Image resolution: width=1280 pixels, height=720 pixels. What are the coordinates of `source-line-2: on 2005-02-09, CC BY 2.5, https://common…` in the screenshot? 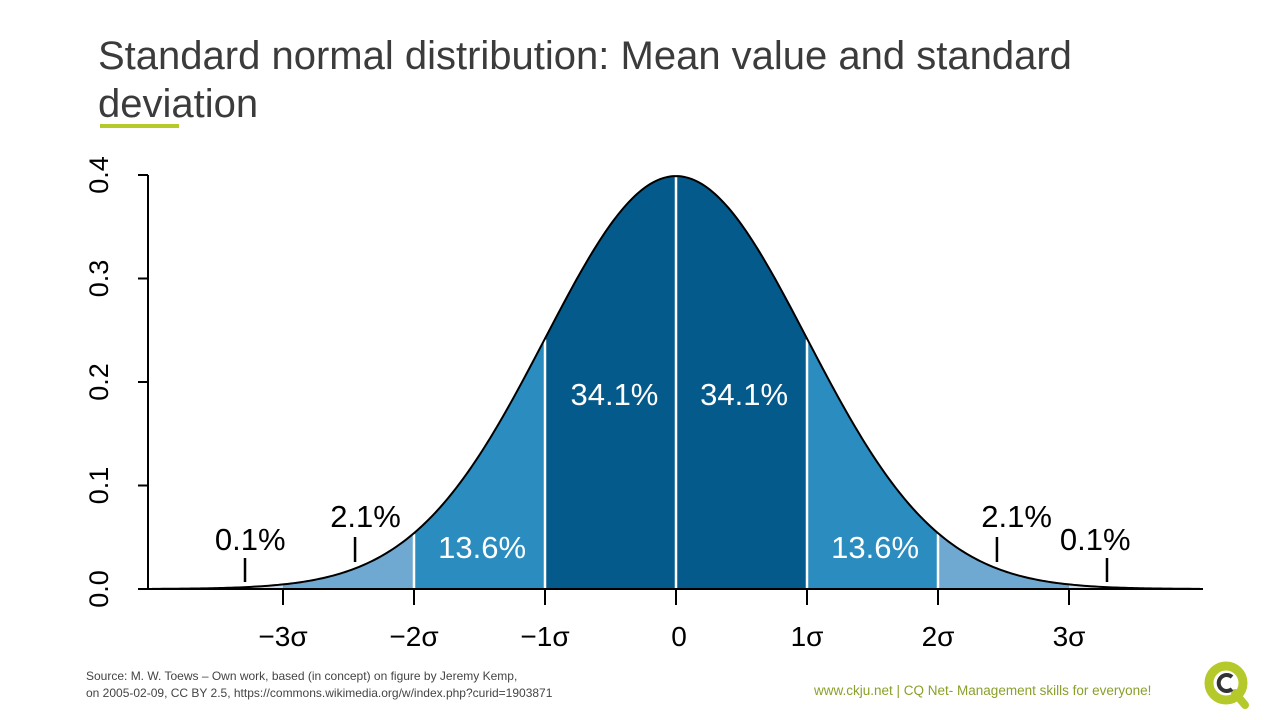 It's located at (319, 693).